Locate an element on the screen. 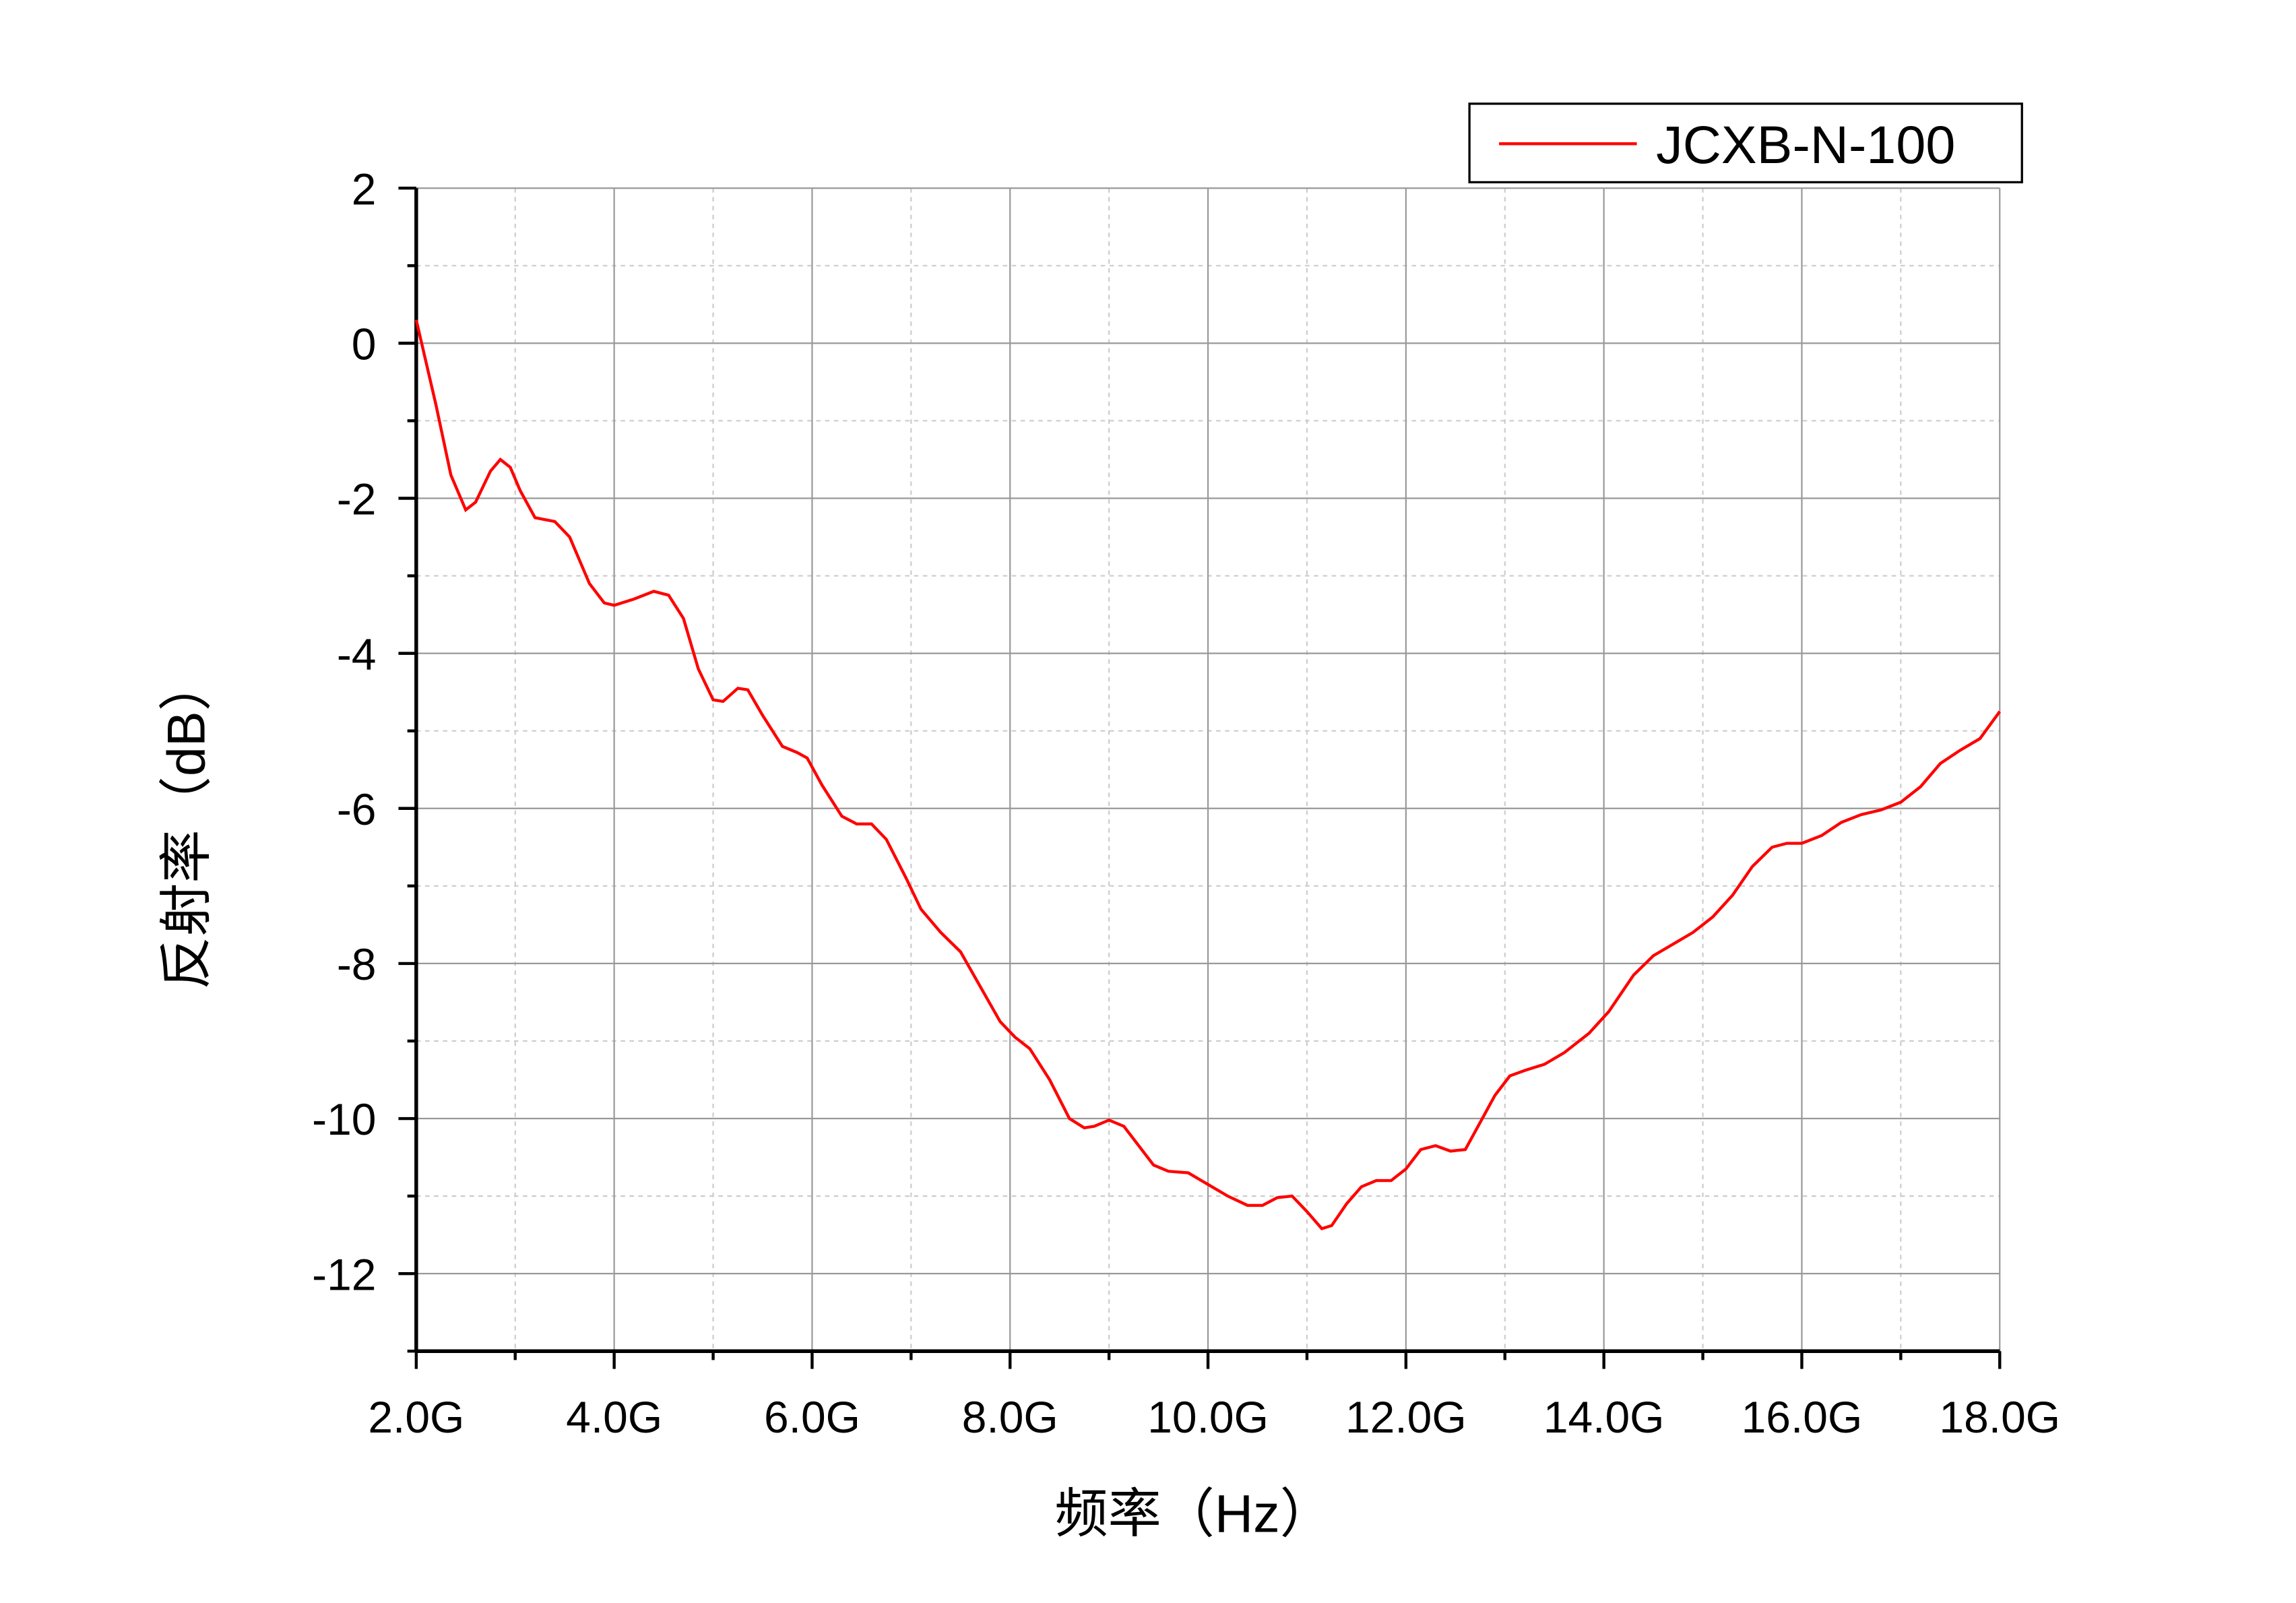  y-tick-label: 0 is located at coordinates (364, 344).